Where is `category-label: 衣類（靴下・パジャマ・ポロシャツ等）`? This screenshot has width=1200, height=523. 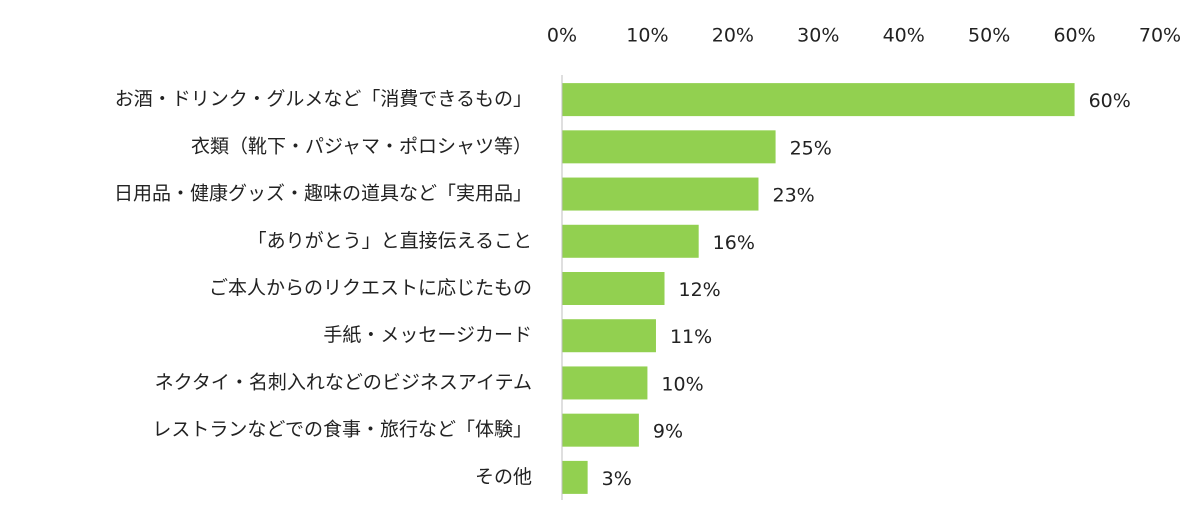 category-label: 衣類（靴下・パジャマ・ポロシャツ等） is located at coordinates (361, 146).